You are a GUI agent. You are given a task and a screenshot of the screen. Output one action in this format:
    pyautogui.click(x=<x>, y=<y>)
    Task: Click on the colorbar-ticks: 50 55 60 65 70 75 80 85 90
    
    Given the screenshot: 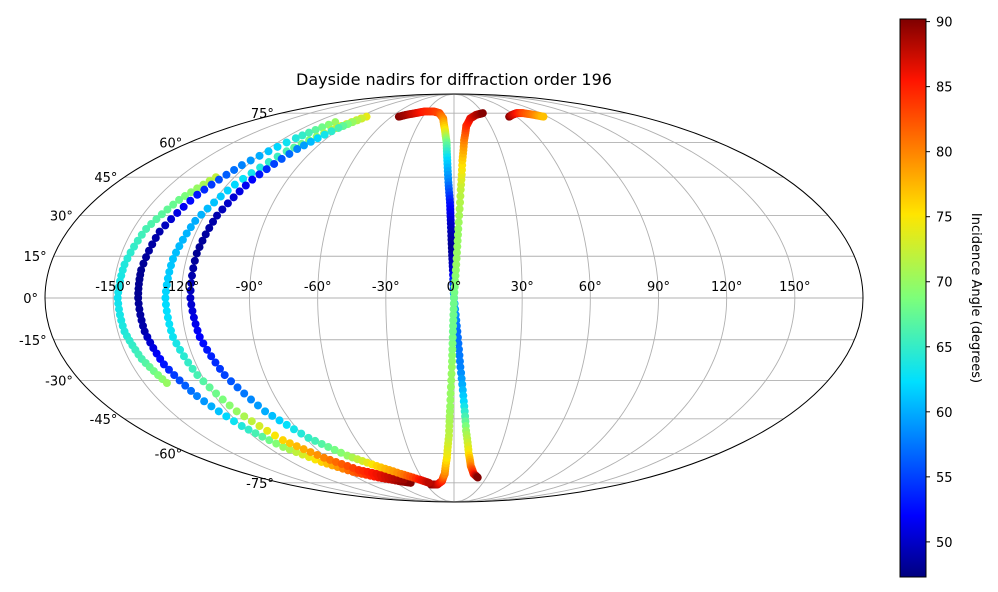 What is the action you would take?
    pyautogui.click(x=939, y=283)
    